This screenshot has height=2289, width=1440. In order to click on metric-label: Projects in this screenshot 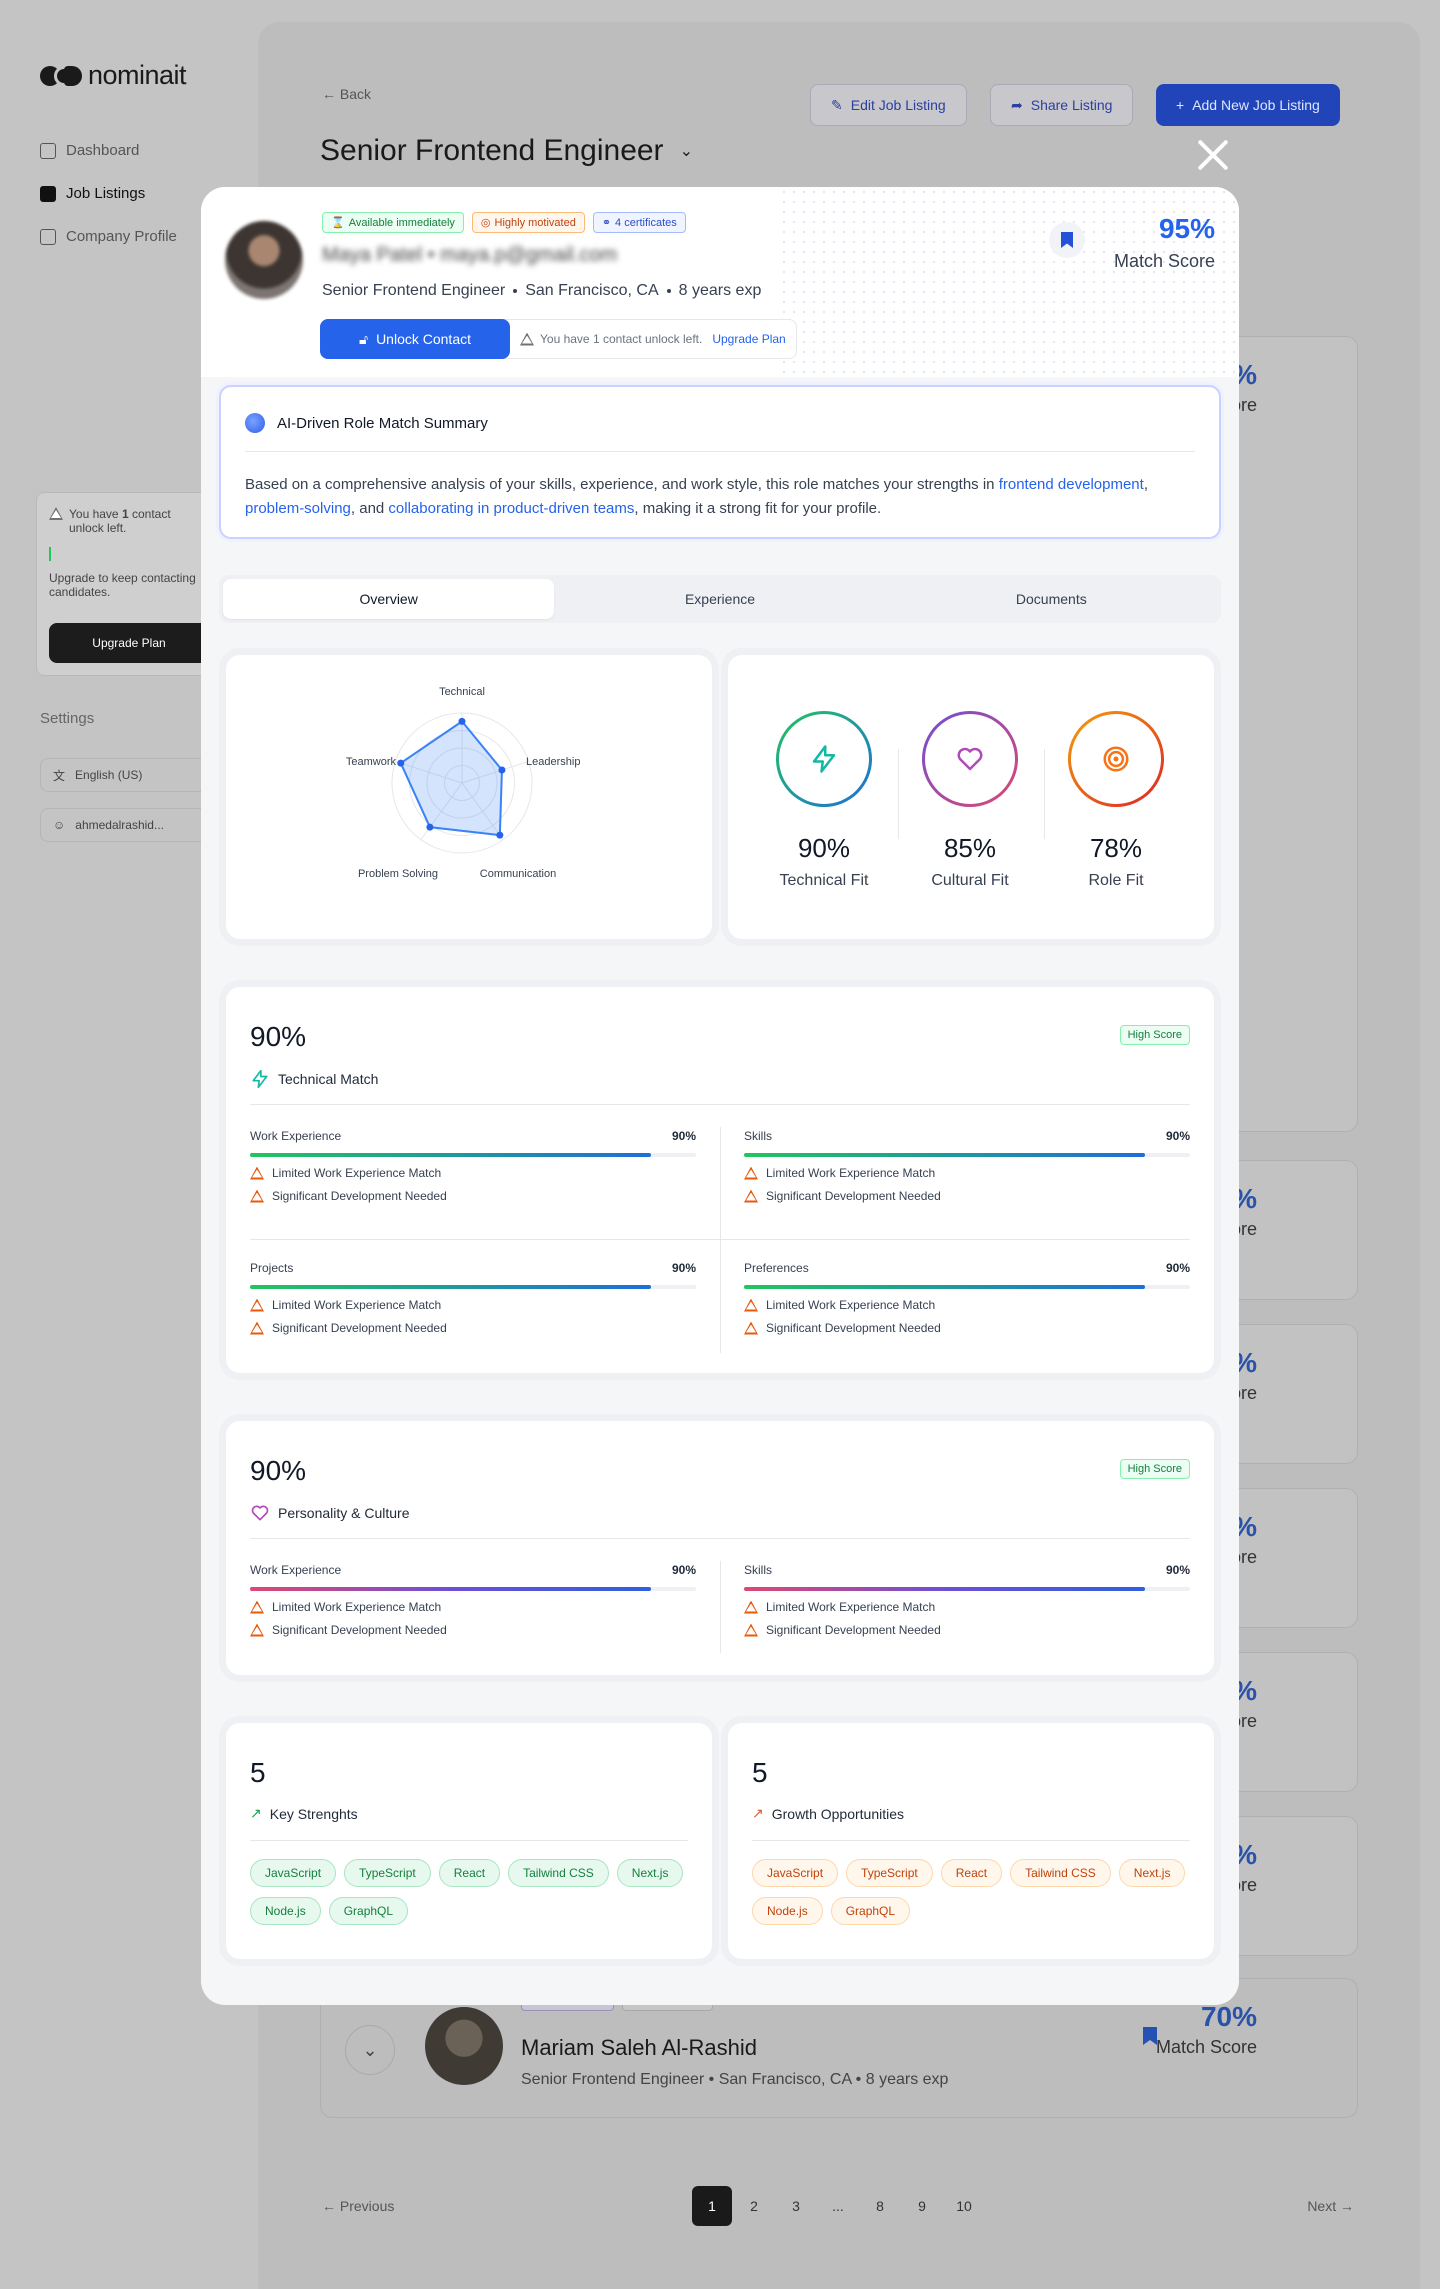, I will do `click(272, 1268)`.